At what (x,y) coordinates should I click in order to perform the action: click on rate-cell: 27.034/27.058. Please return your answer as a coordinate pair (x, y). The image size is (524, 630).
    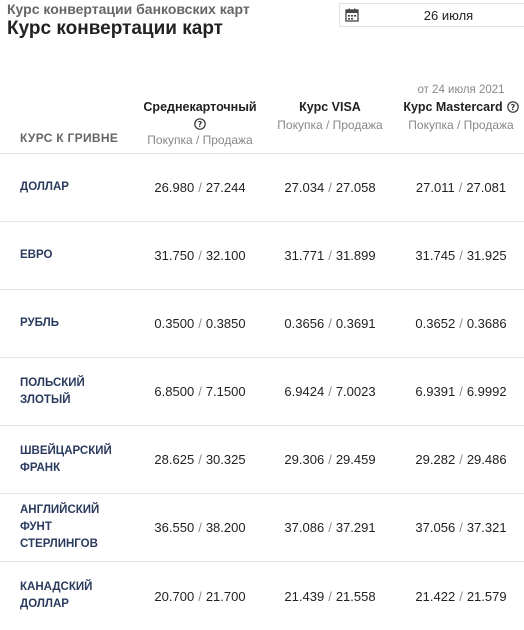
    Looking at the image, I should click on (330, 187).